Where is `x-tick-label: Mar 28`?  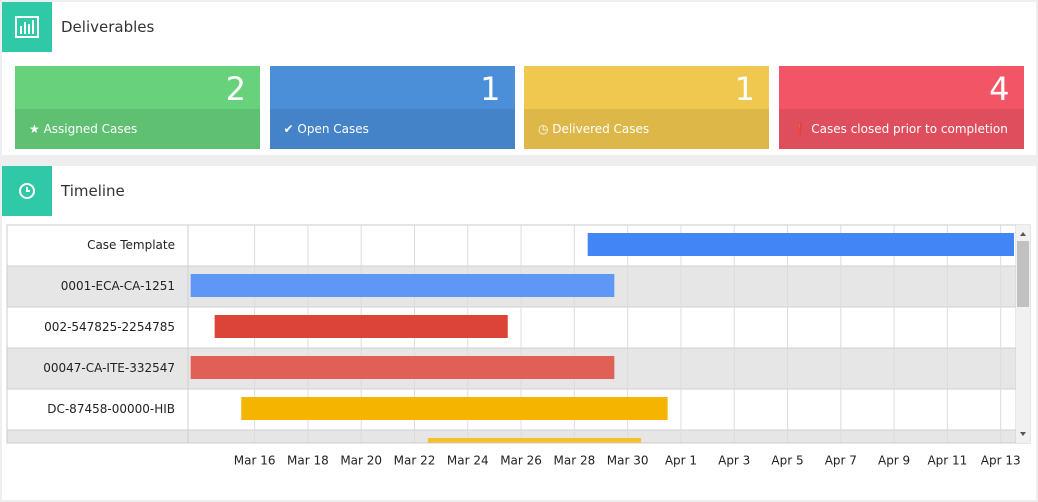
x-tick-label: Mar 28 is located at coordinates (574, 461).